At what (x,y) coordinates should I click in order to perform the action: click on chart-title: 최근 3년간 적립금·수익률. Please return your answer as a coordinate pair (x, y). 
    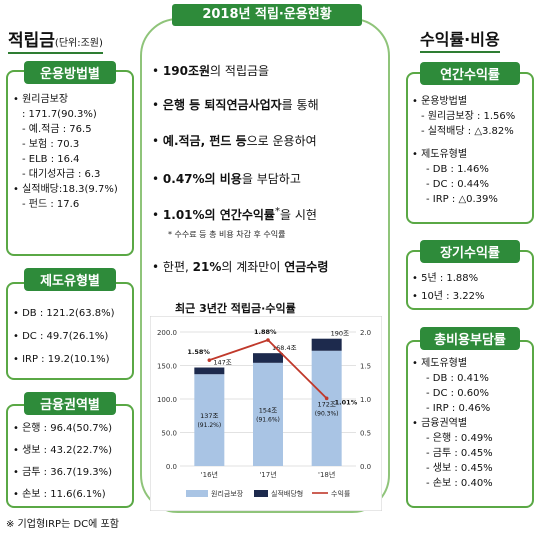
    Looking at the image, I should click on (235, 308).